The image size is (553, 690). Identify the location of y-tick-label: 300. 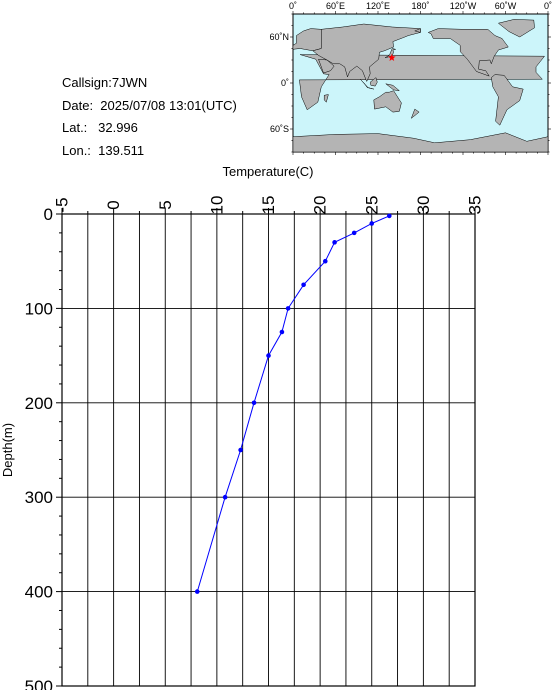
(39, 497).